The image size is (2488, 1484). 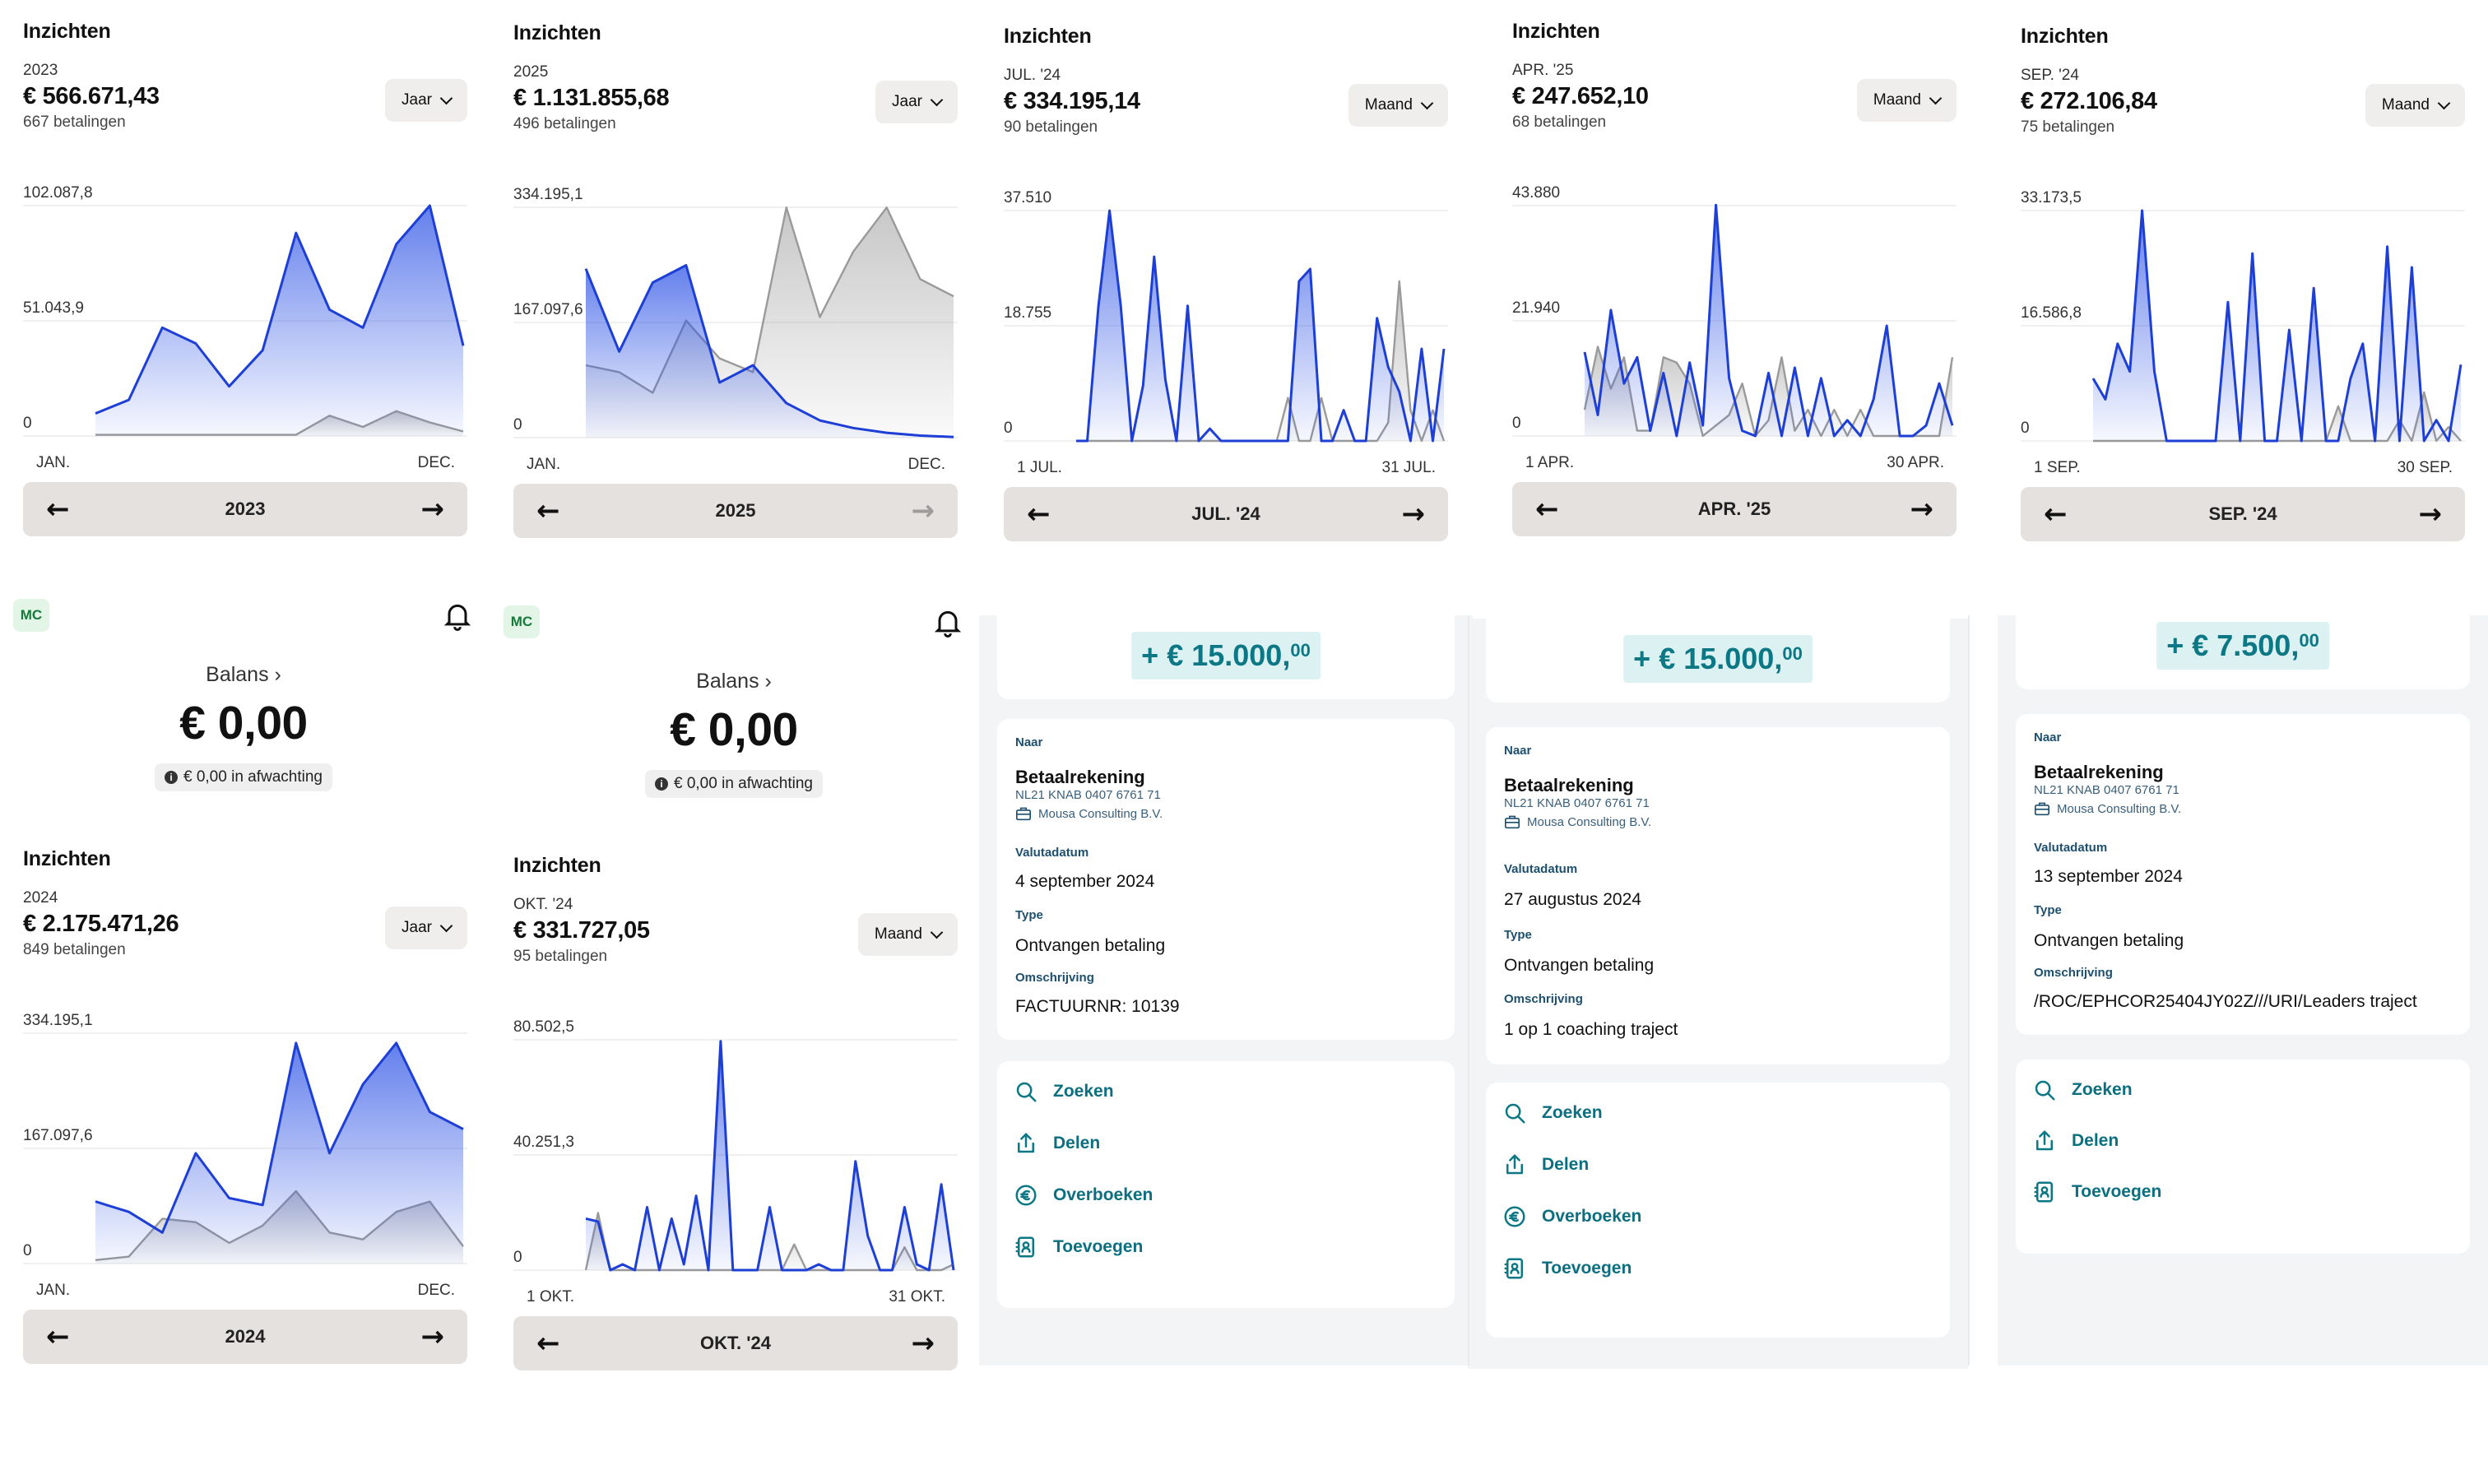 What do you see at coordinates (1573, 899) in the screenshot?
I see `date-value: 27 augustus 2024` at bounding box center [1573, 899].